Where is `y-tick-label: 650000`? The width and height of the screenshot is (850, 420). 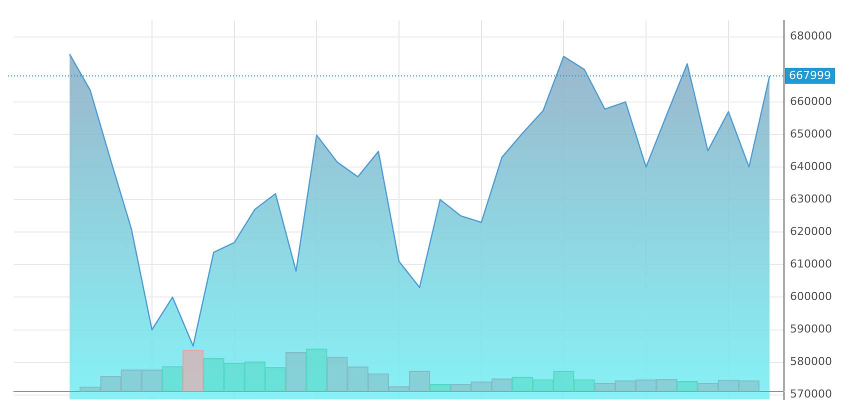 y-tick-label: 650000 is located at coordinates (811, 133).